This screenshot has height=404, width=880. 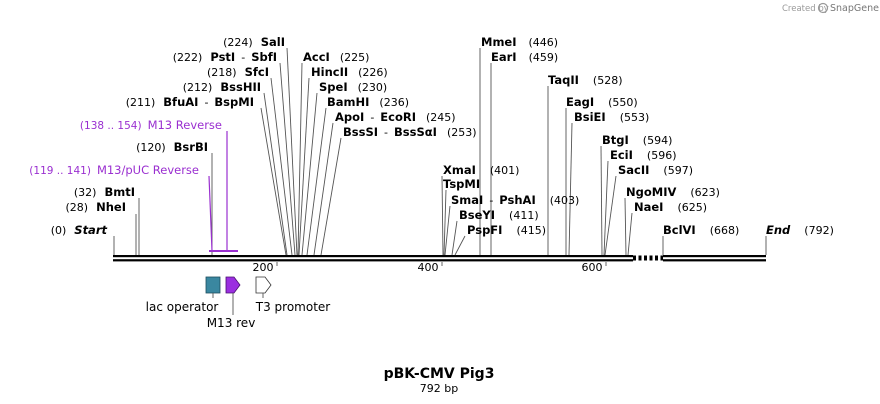 I want to click on primer-label-m13-puc-reverse: (119 .. 141) M13/pUC Reverse, so click(x=114, y=170).